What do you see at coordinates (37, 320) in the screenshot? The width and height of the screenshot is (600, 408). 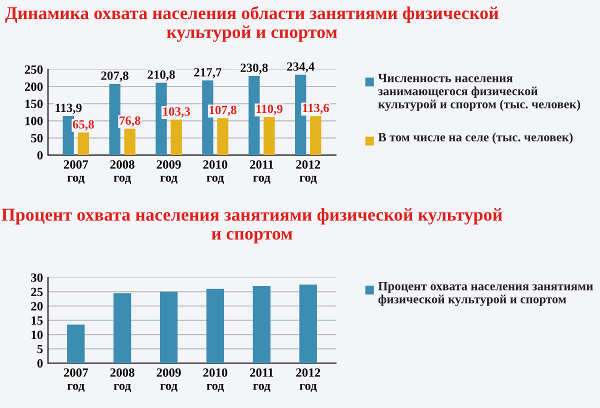 I see `y-tick-label: 15` at bounding box center [37, 320].